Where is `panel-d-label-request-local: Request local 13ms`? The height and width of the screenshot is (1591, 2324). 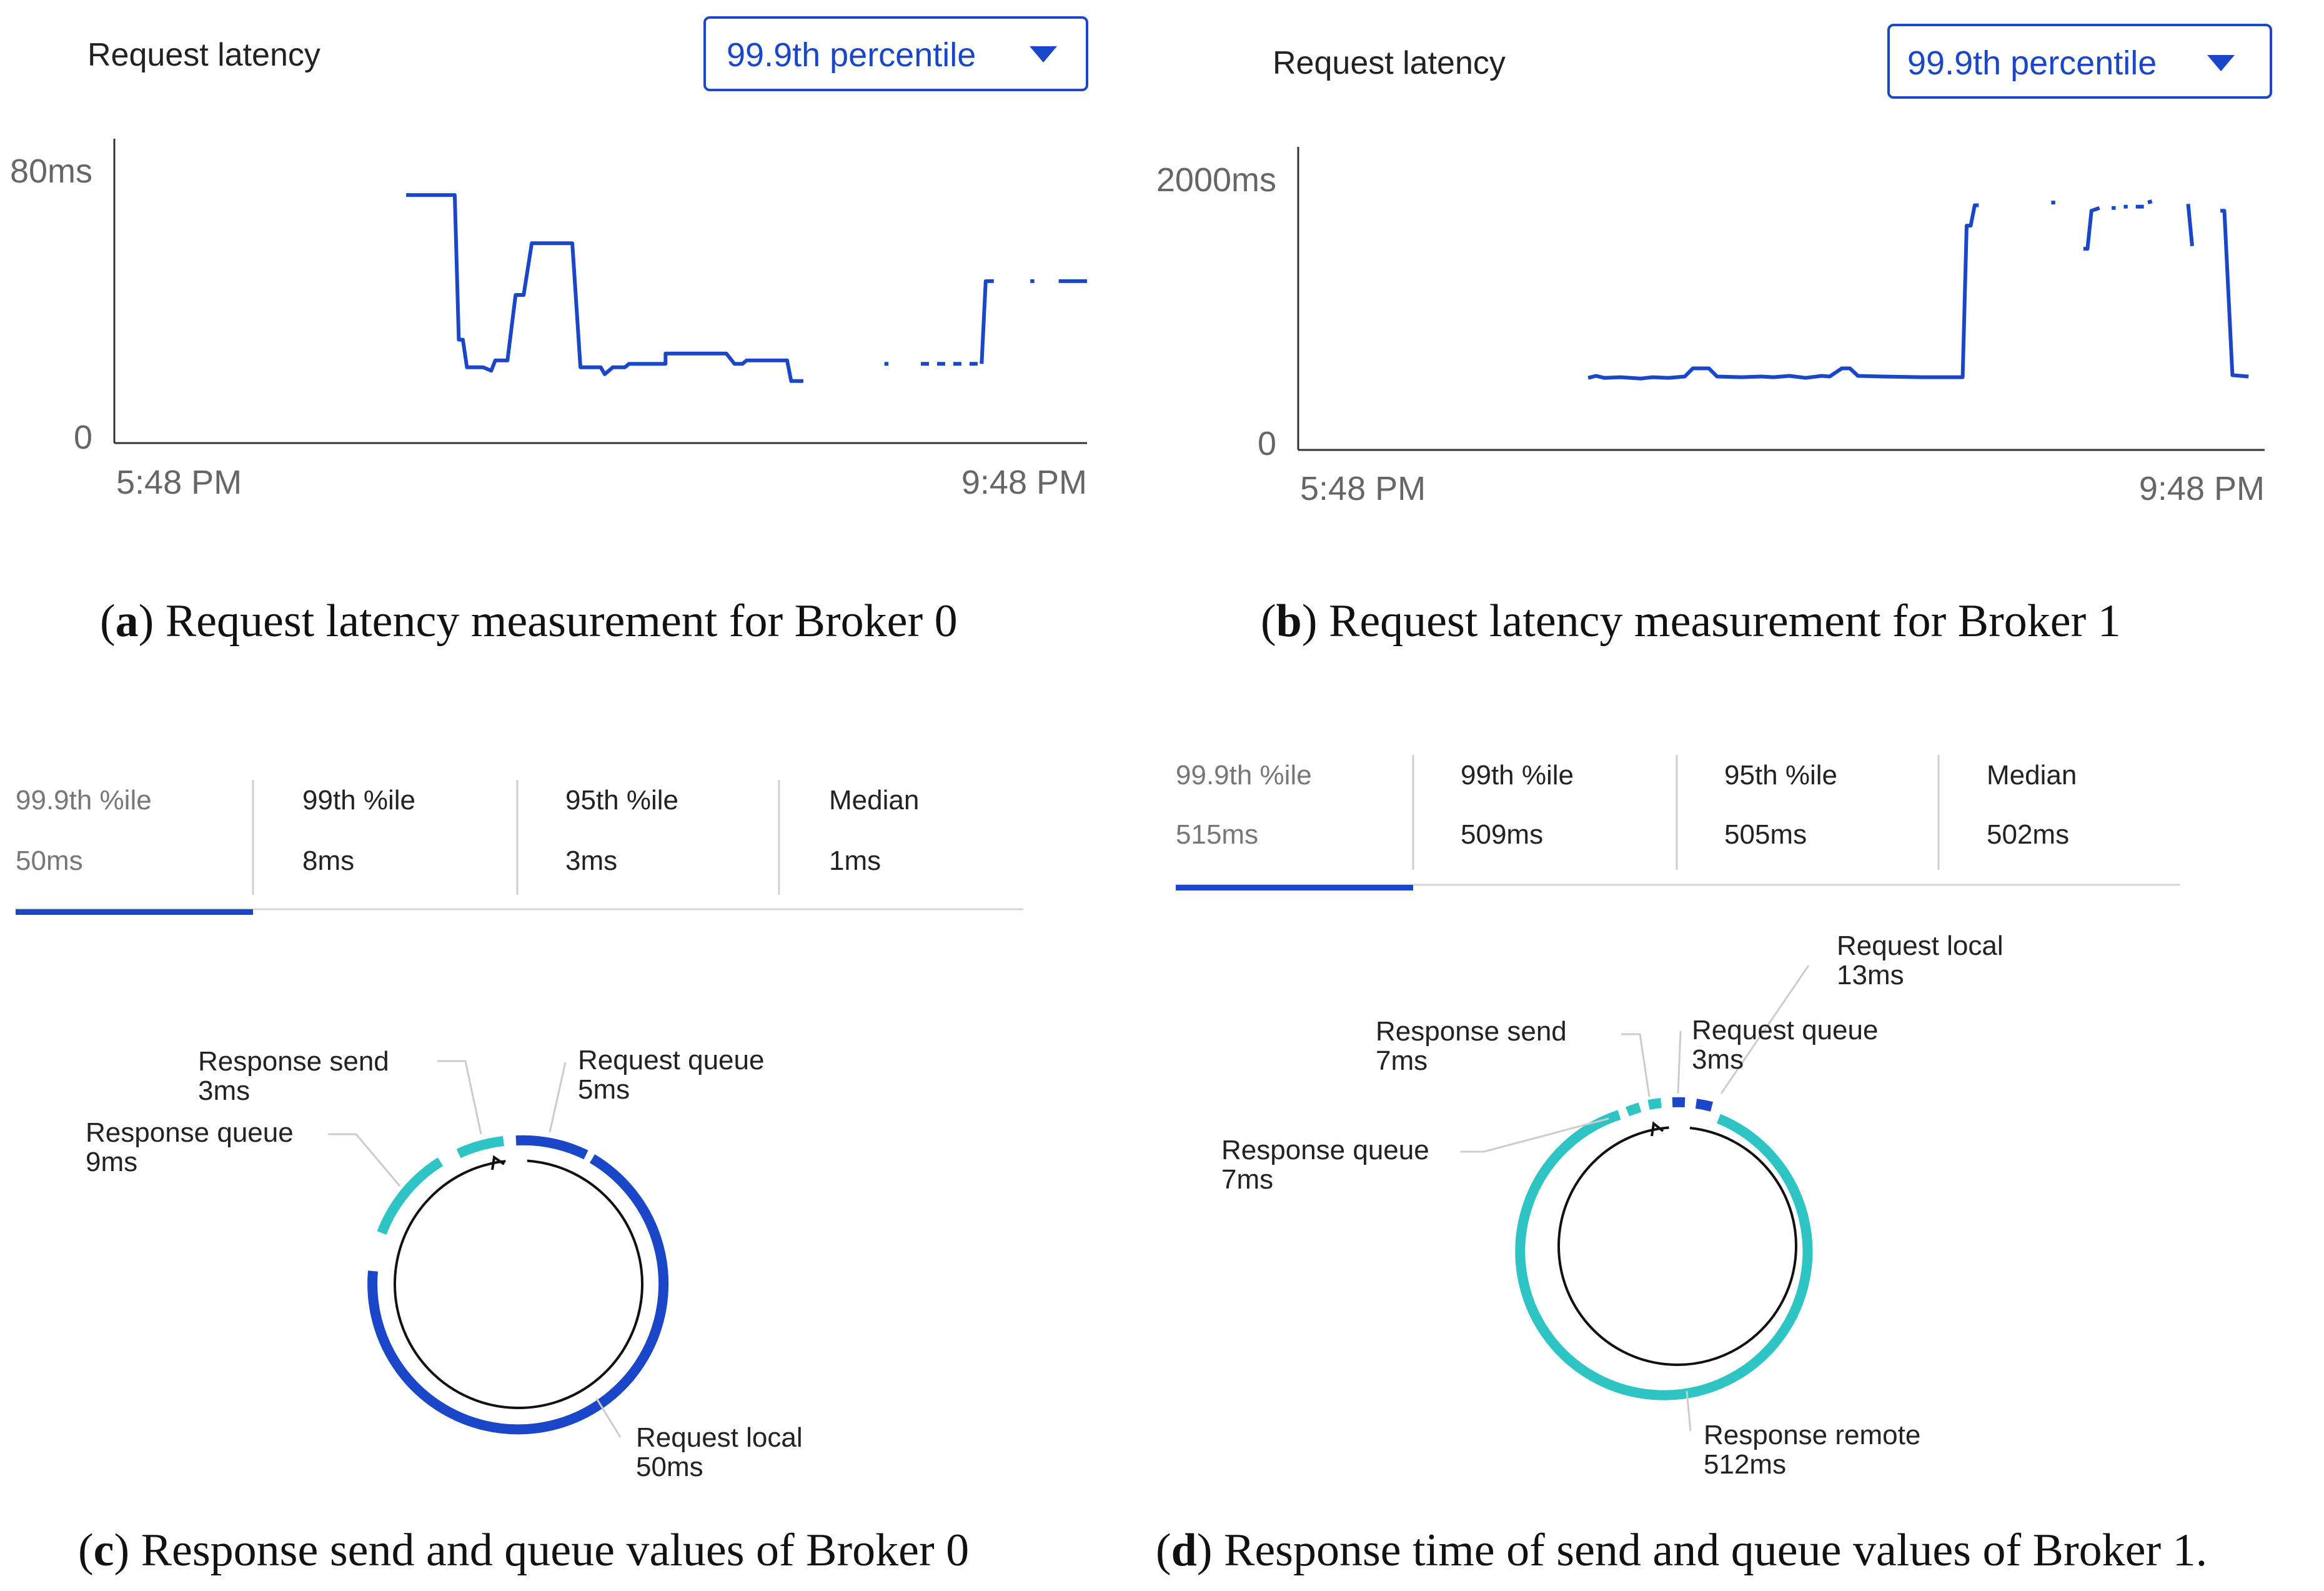
panel-d-label-request-local: Request local 13ms is located at coordinates (1920, 960).